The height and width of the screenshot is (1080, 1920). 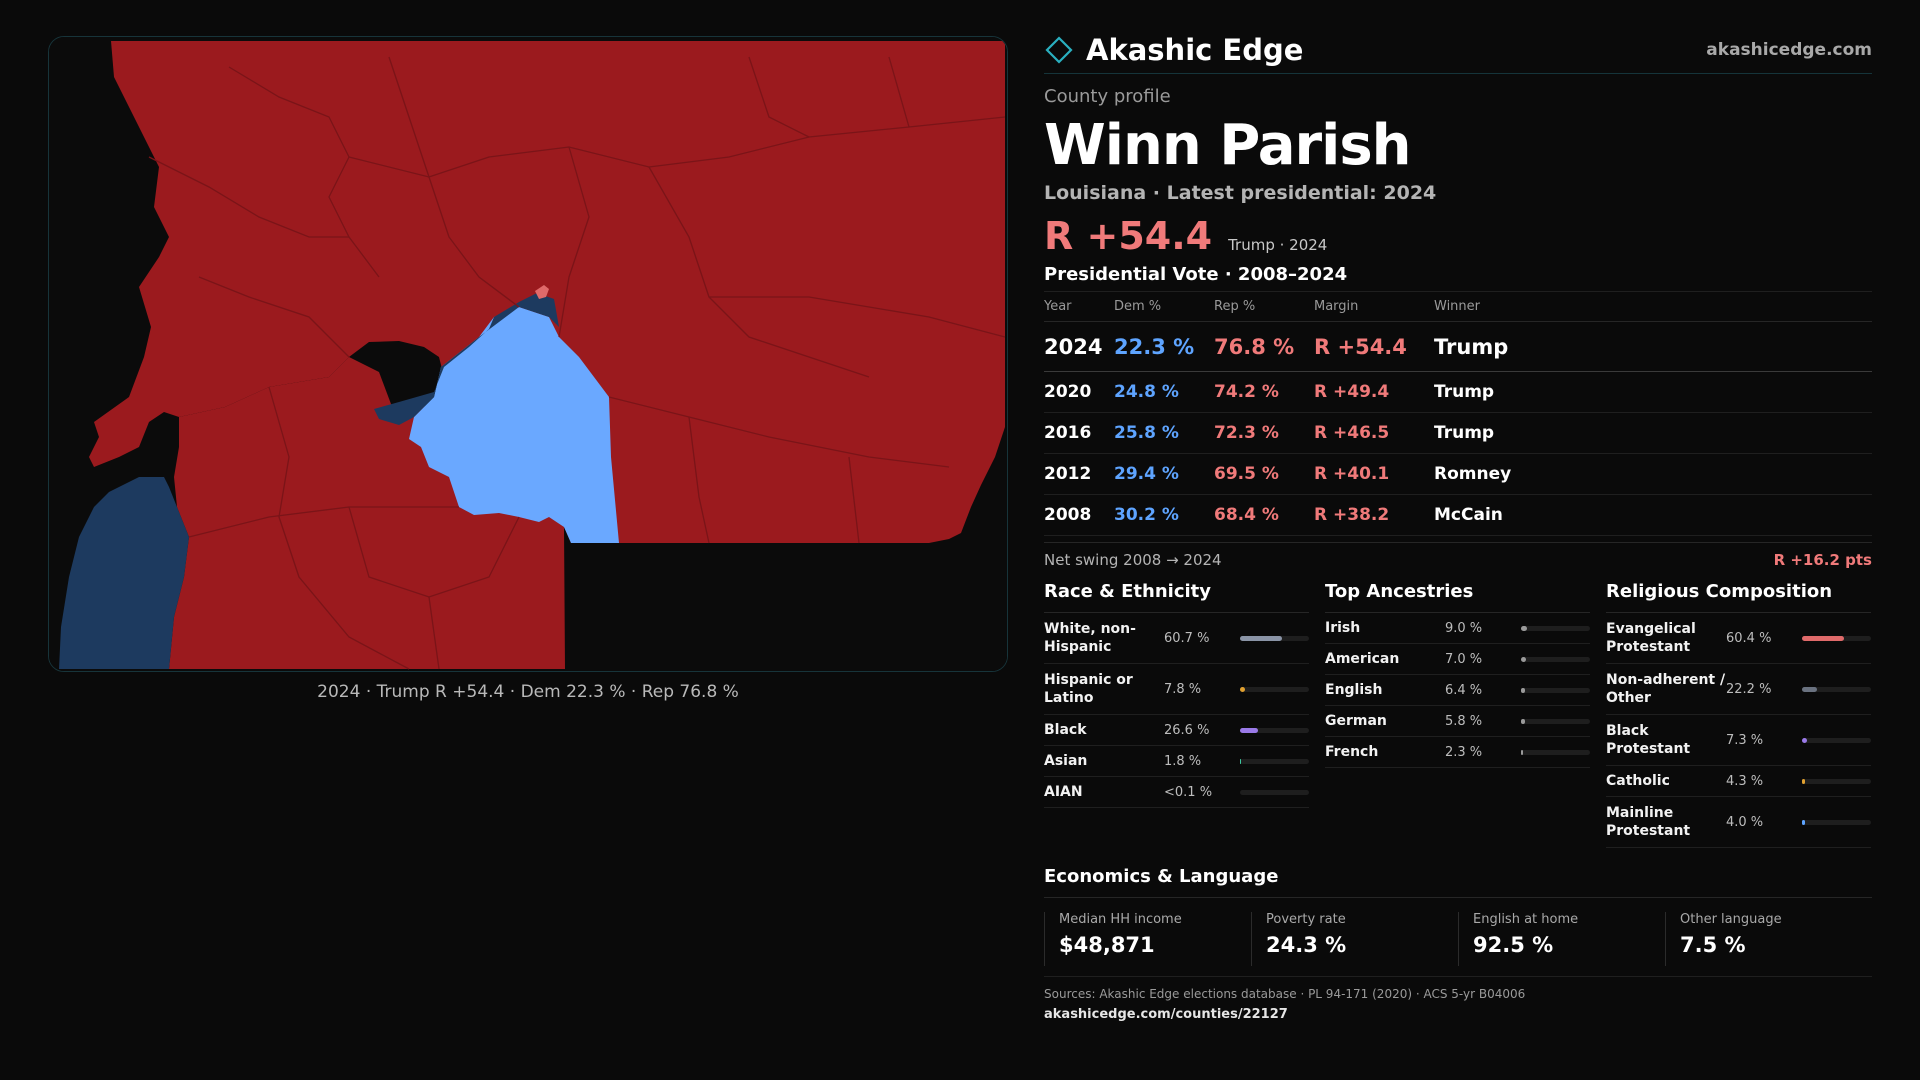 I want to click on rep-cell: 76.8 %, so click(x=1264, y=346).